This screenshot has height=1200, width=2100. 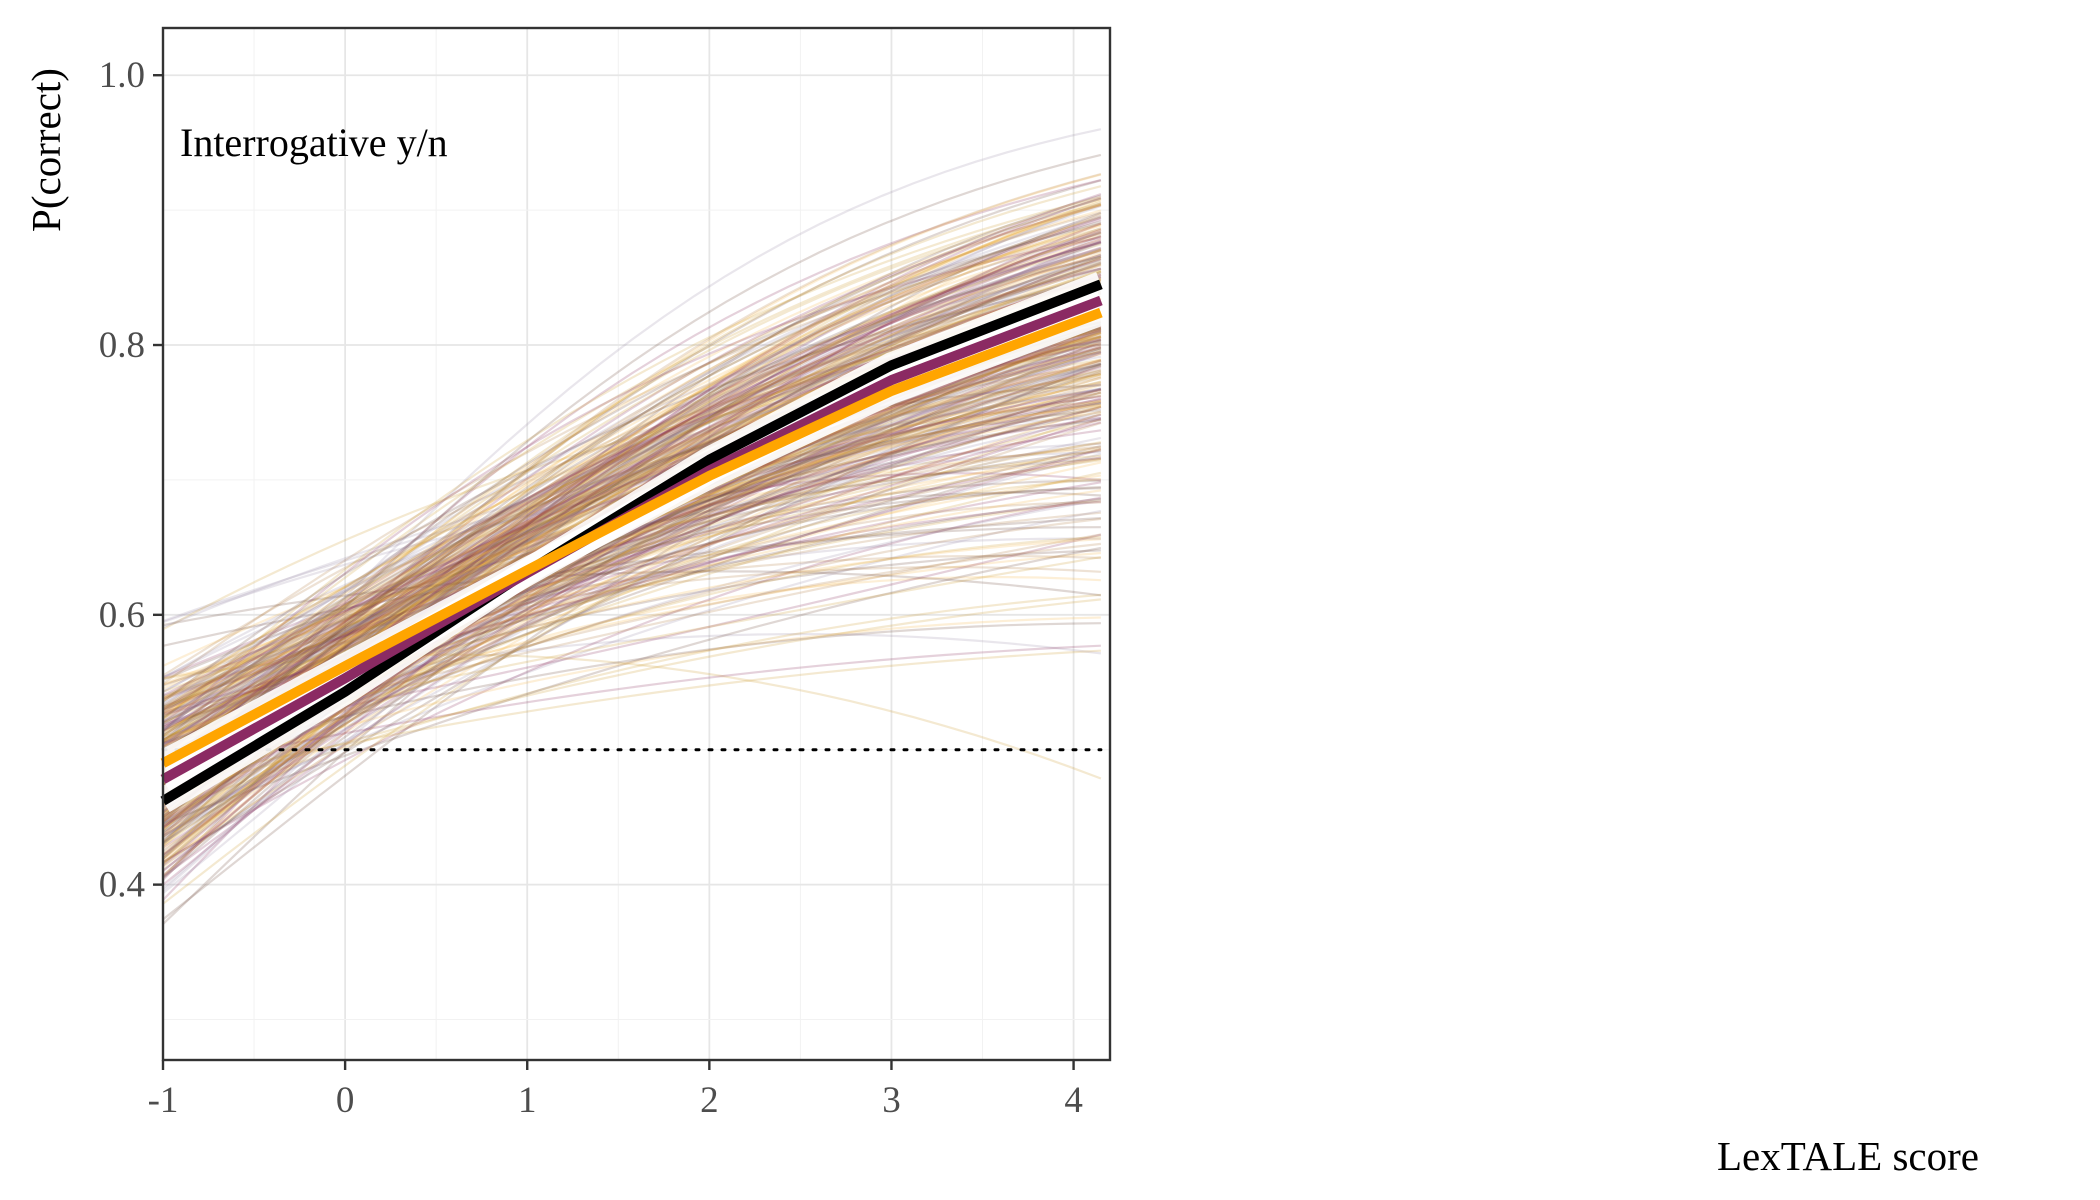 What do you see at coordinates (1073, 1100) in the screenshot?
I see `x-tick-label: 4` at bounding box center [1073, 1100].